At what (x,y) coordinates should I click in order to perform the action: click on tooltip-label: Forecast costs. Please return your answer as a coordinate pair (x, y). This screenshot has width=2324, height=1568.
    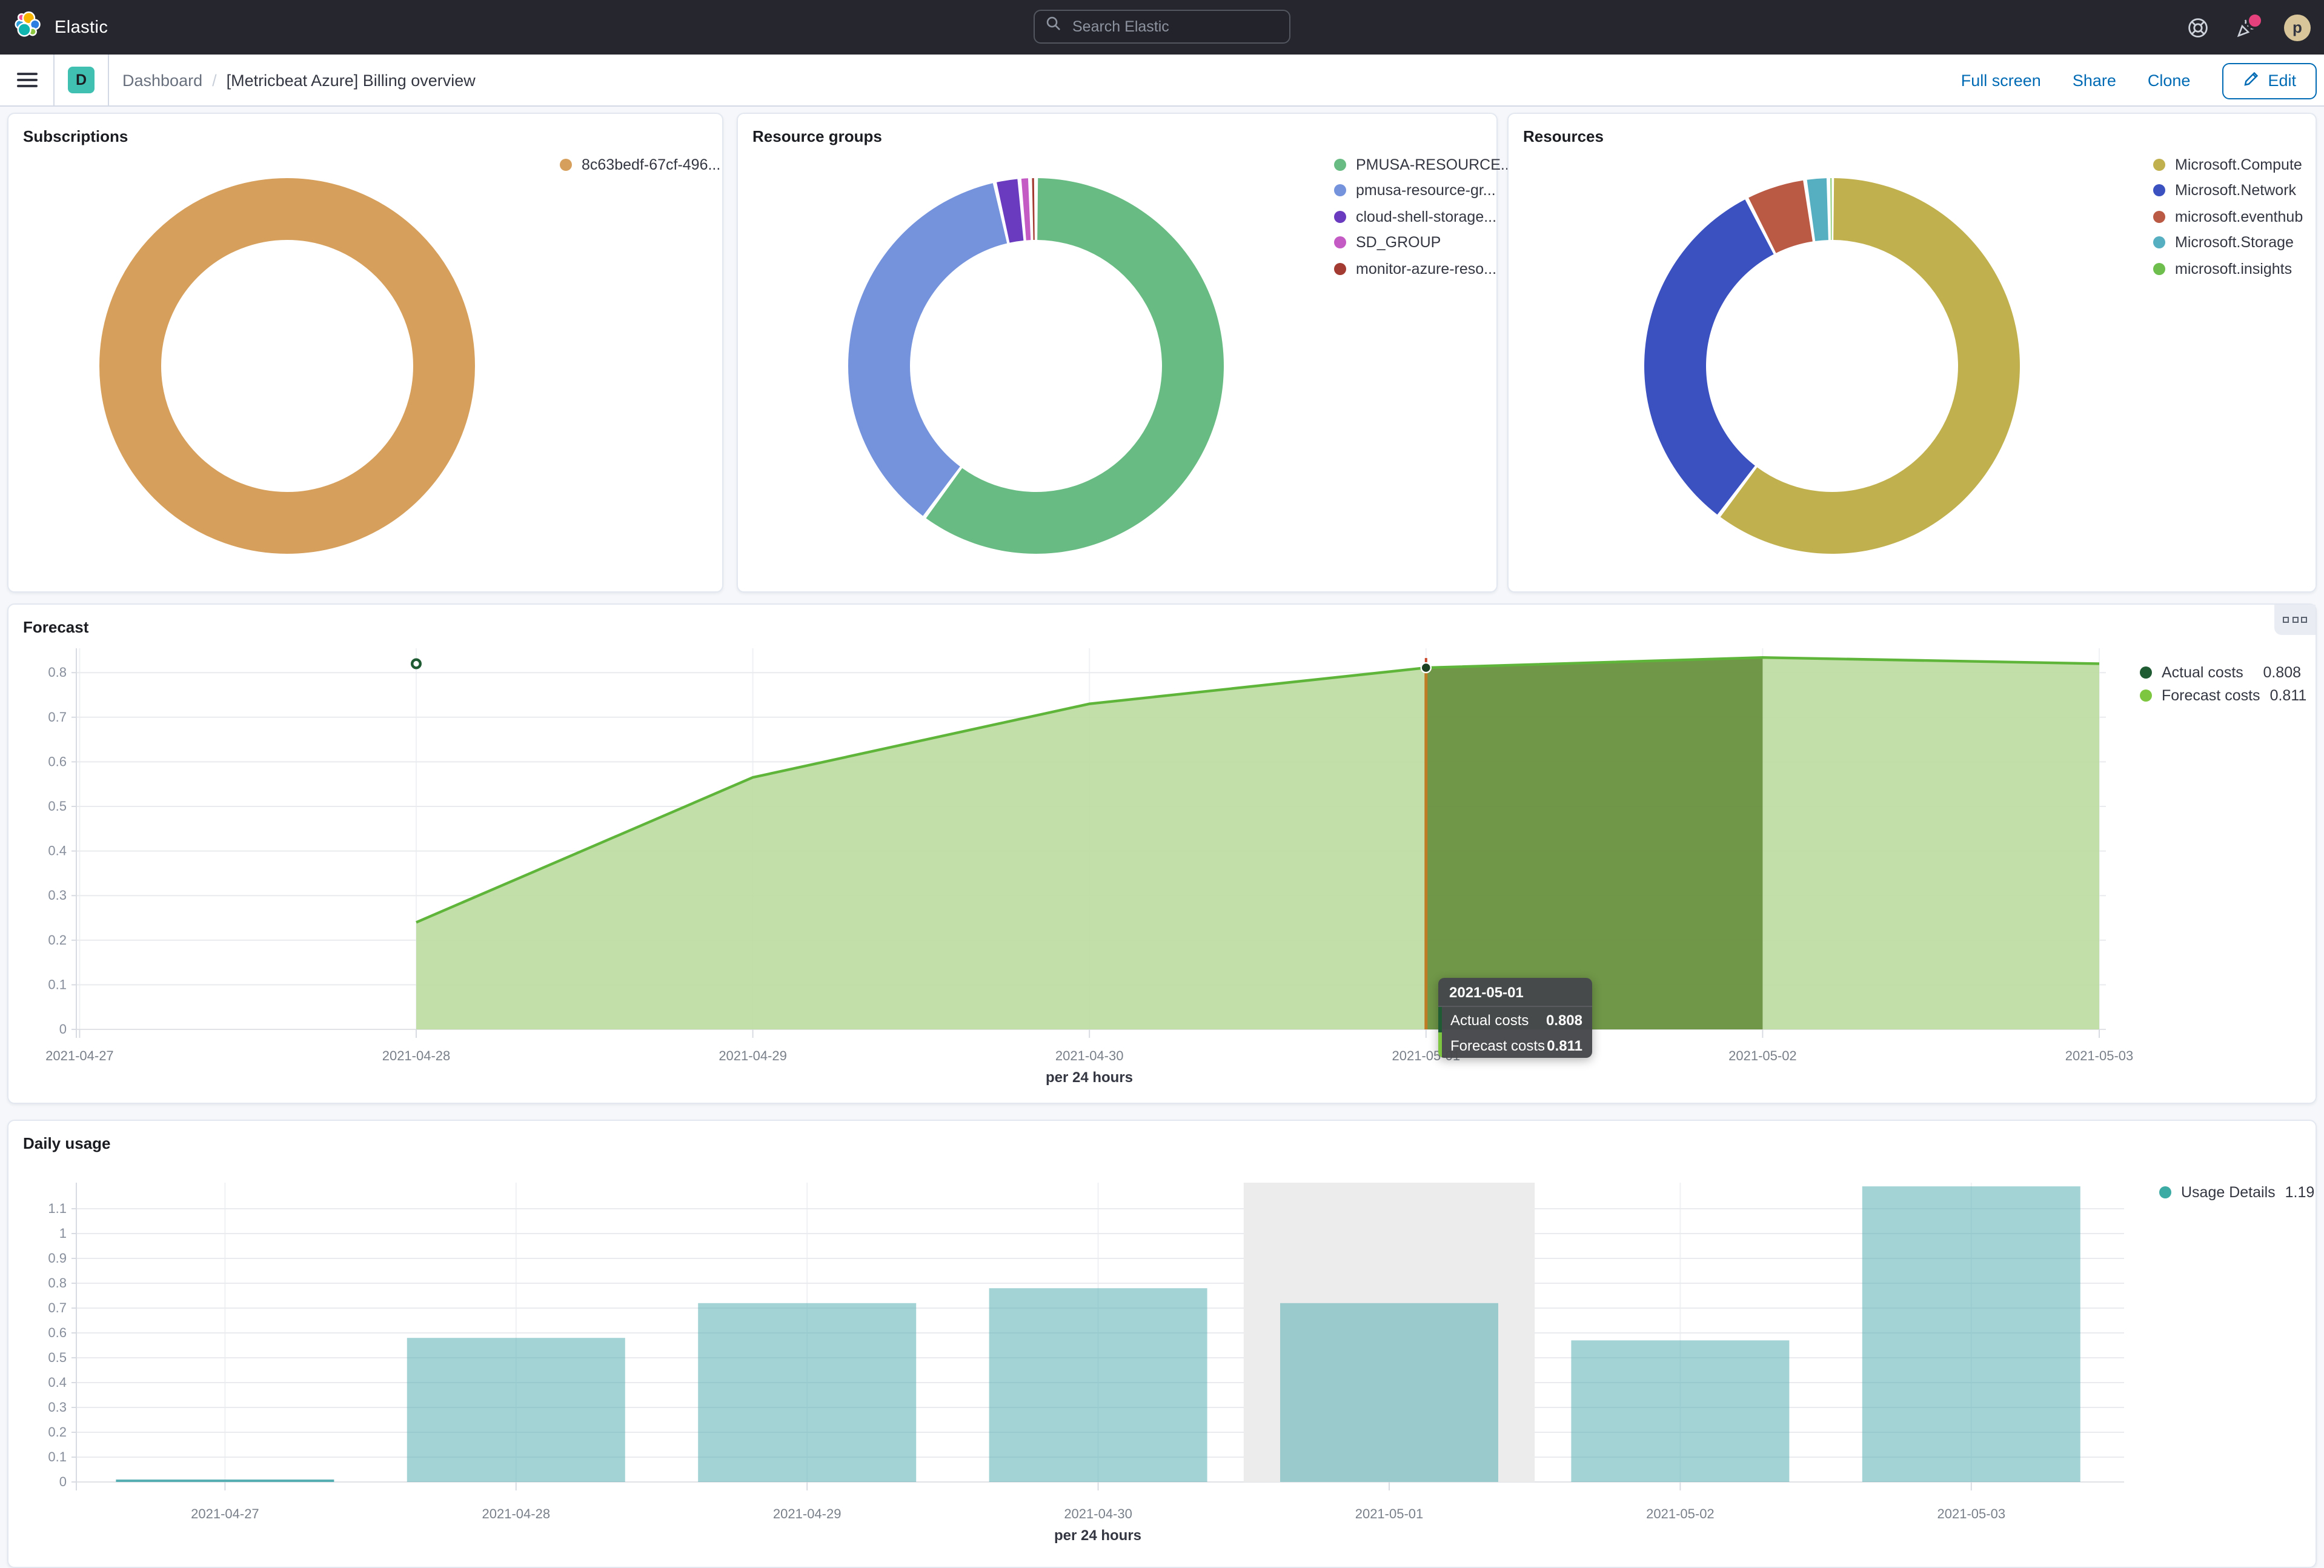
    Looking at the image, I should click on (1498, 1045).